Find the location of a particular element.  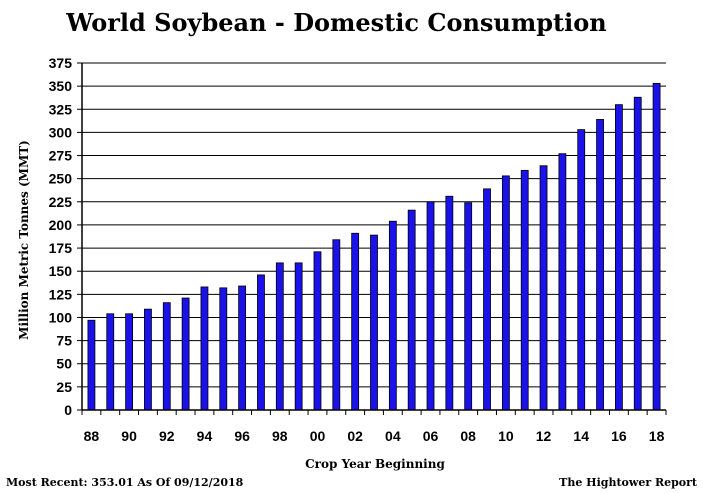

x-tick-label: 18 is located at coordinates (657, 436).